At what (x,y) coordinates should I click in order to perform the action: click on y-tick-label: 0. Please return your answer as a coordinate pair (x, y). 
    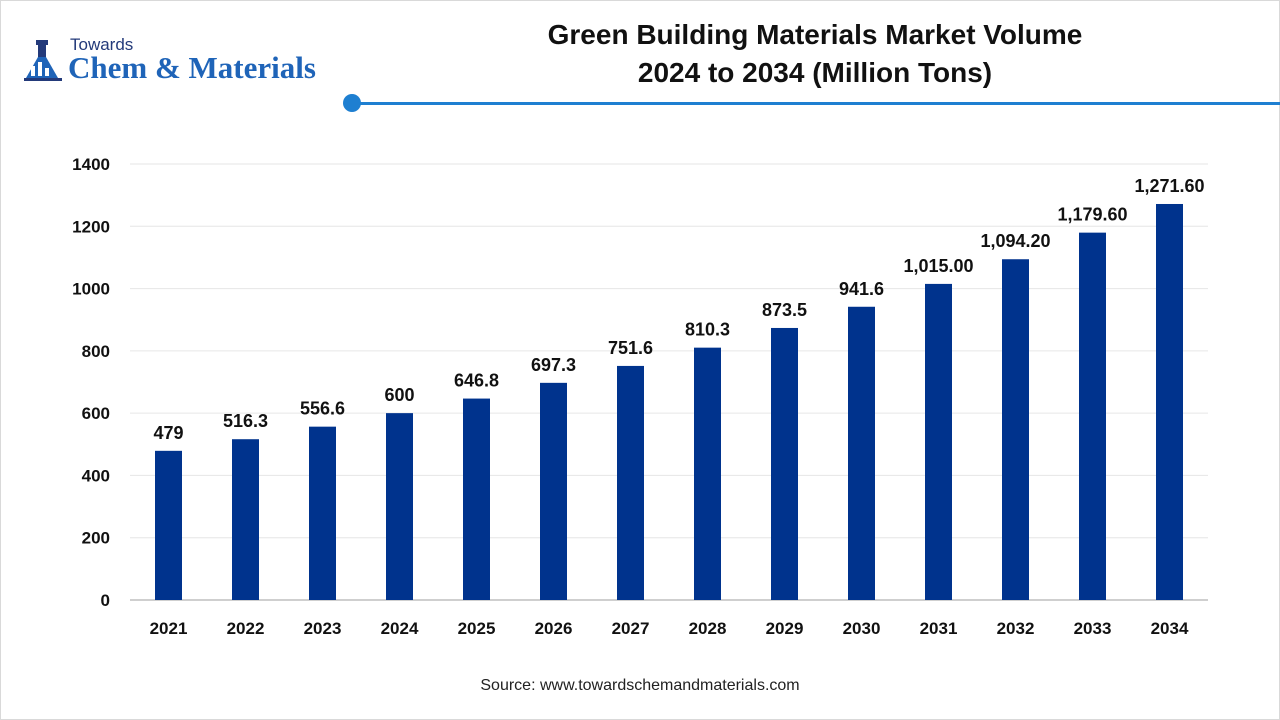
    Looking at the image, I should click on (105, 600).